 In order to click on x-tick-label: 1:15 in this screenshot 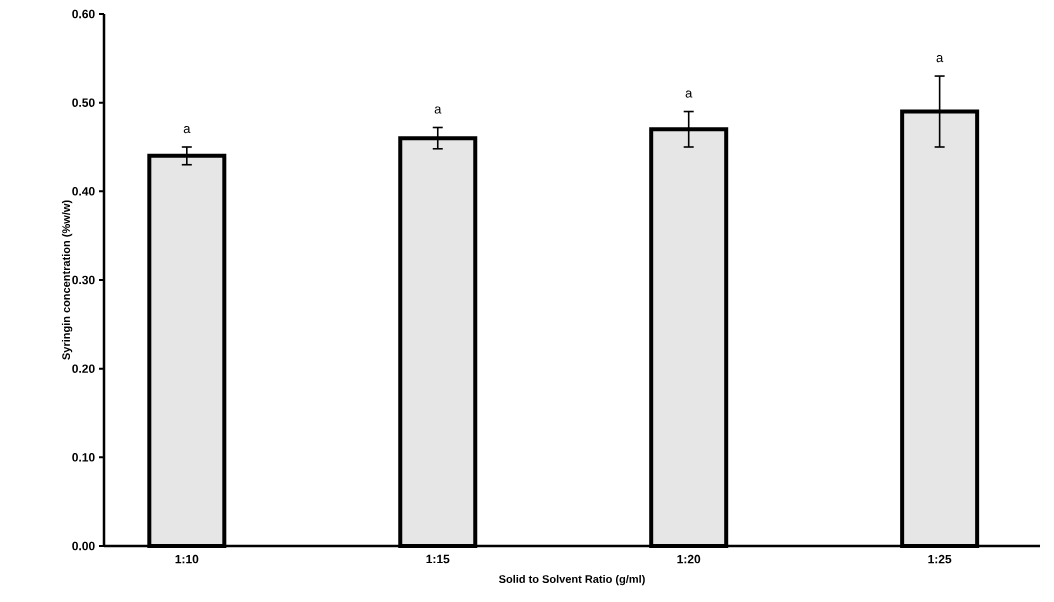, I will do `click(438, 559)`.